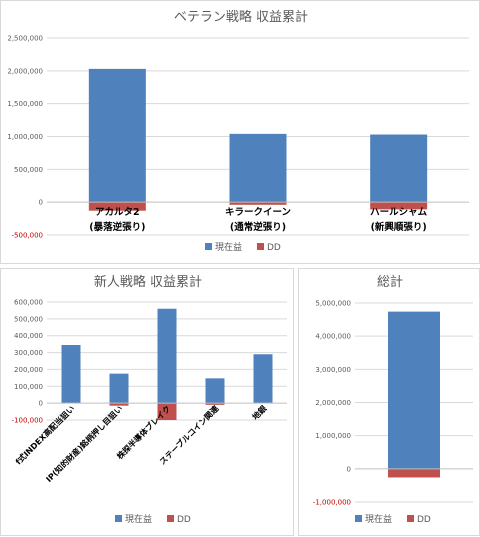 The image size is (480, 537). Describe the element at coordinates (333, 370) in the screenshot. I see `y-tick-label: 3,000,000` at that location.